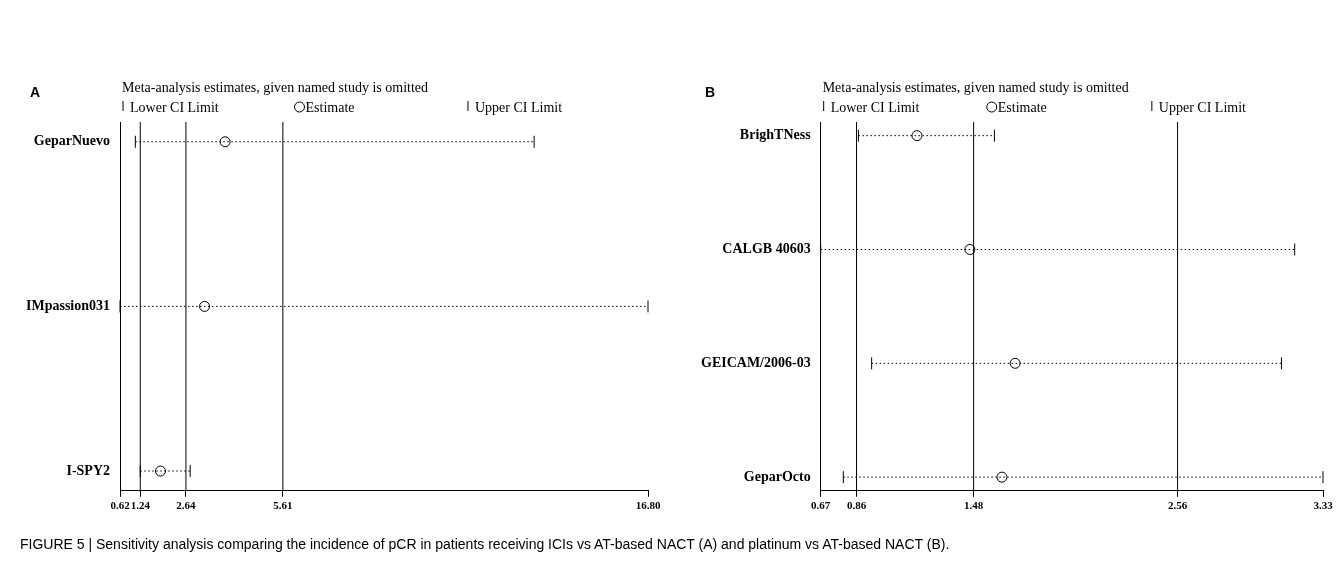 The image size is (1342, 569). What do you see at coordinates (88, 470) in the screenshot?
I see `y-tick-label: I-SPY2` at bounding box center [88, 470].